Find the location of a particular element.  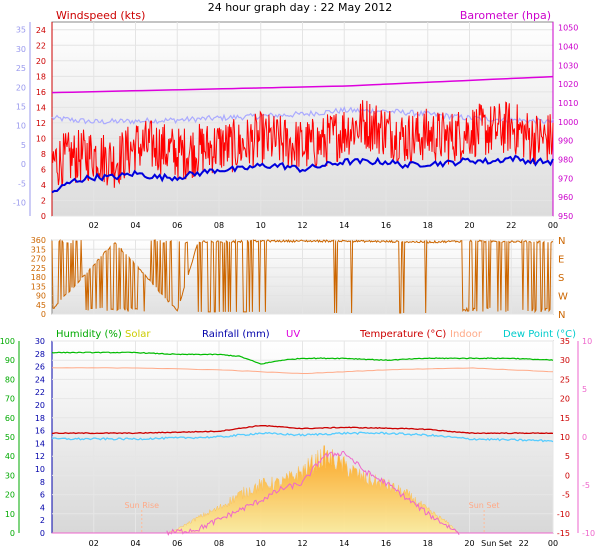

uv-tick-label: 0 is located at coordinates (584, 437).